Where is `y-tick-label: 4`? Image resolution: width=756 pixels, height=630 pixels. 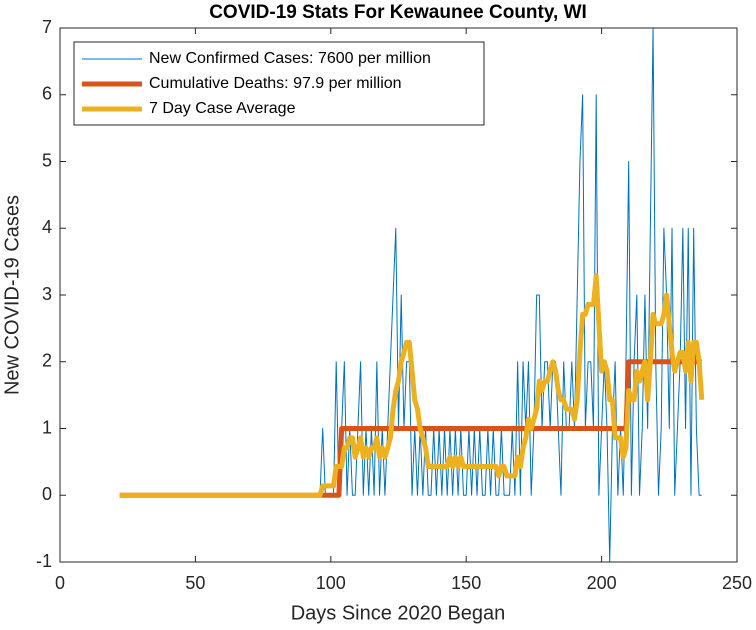 y-tick-label: 4 is located at coordinates (47, 227).